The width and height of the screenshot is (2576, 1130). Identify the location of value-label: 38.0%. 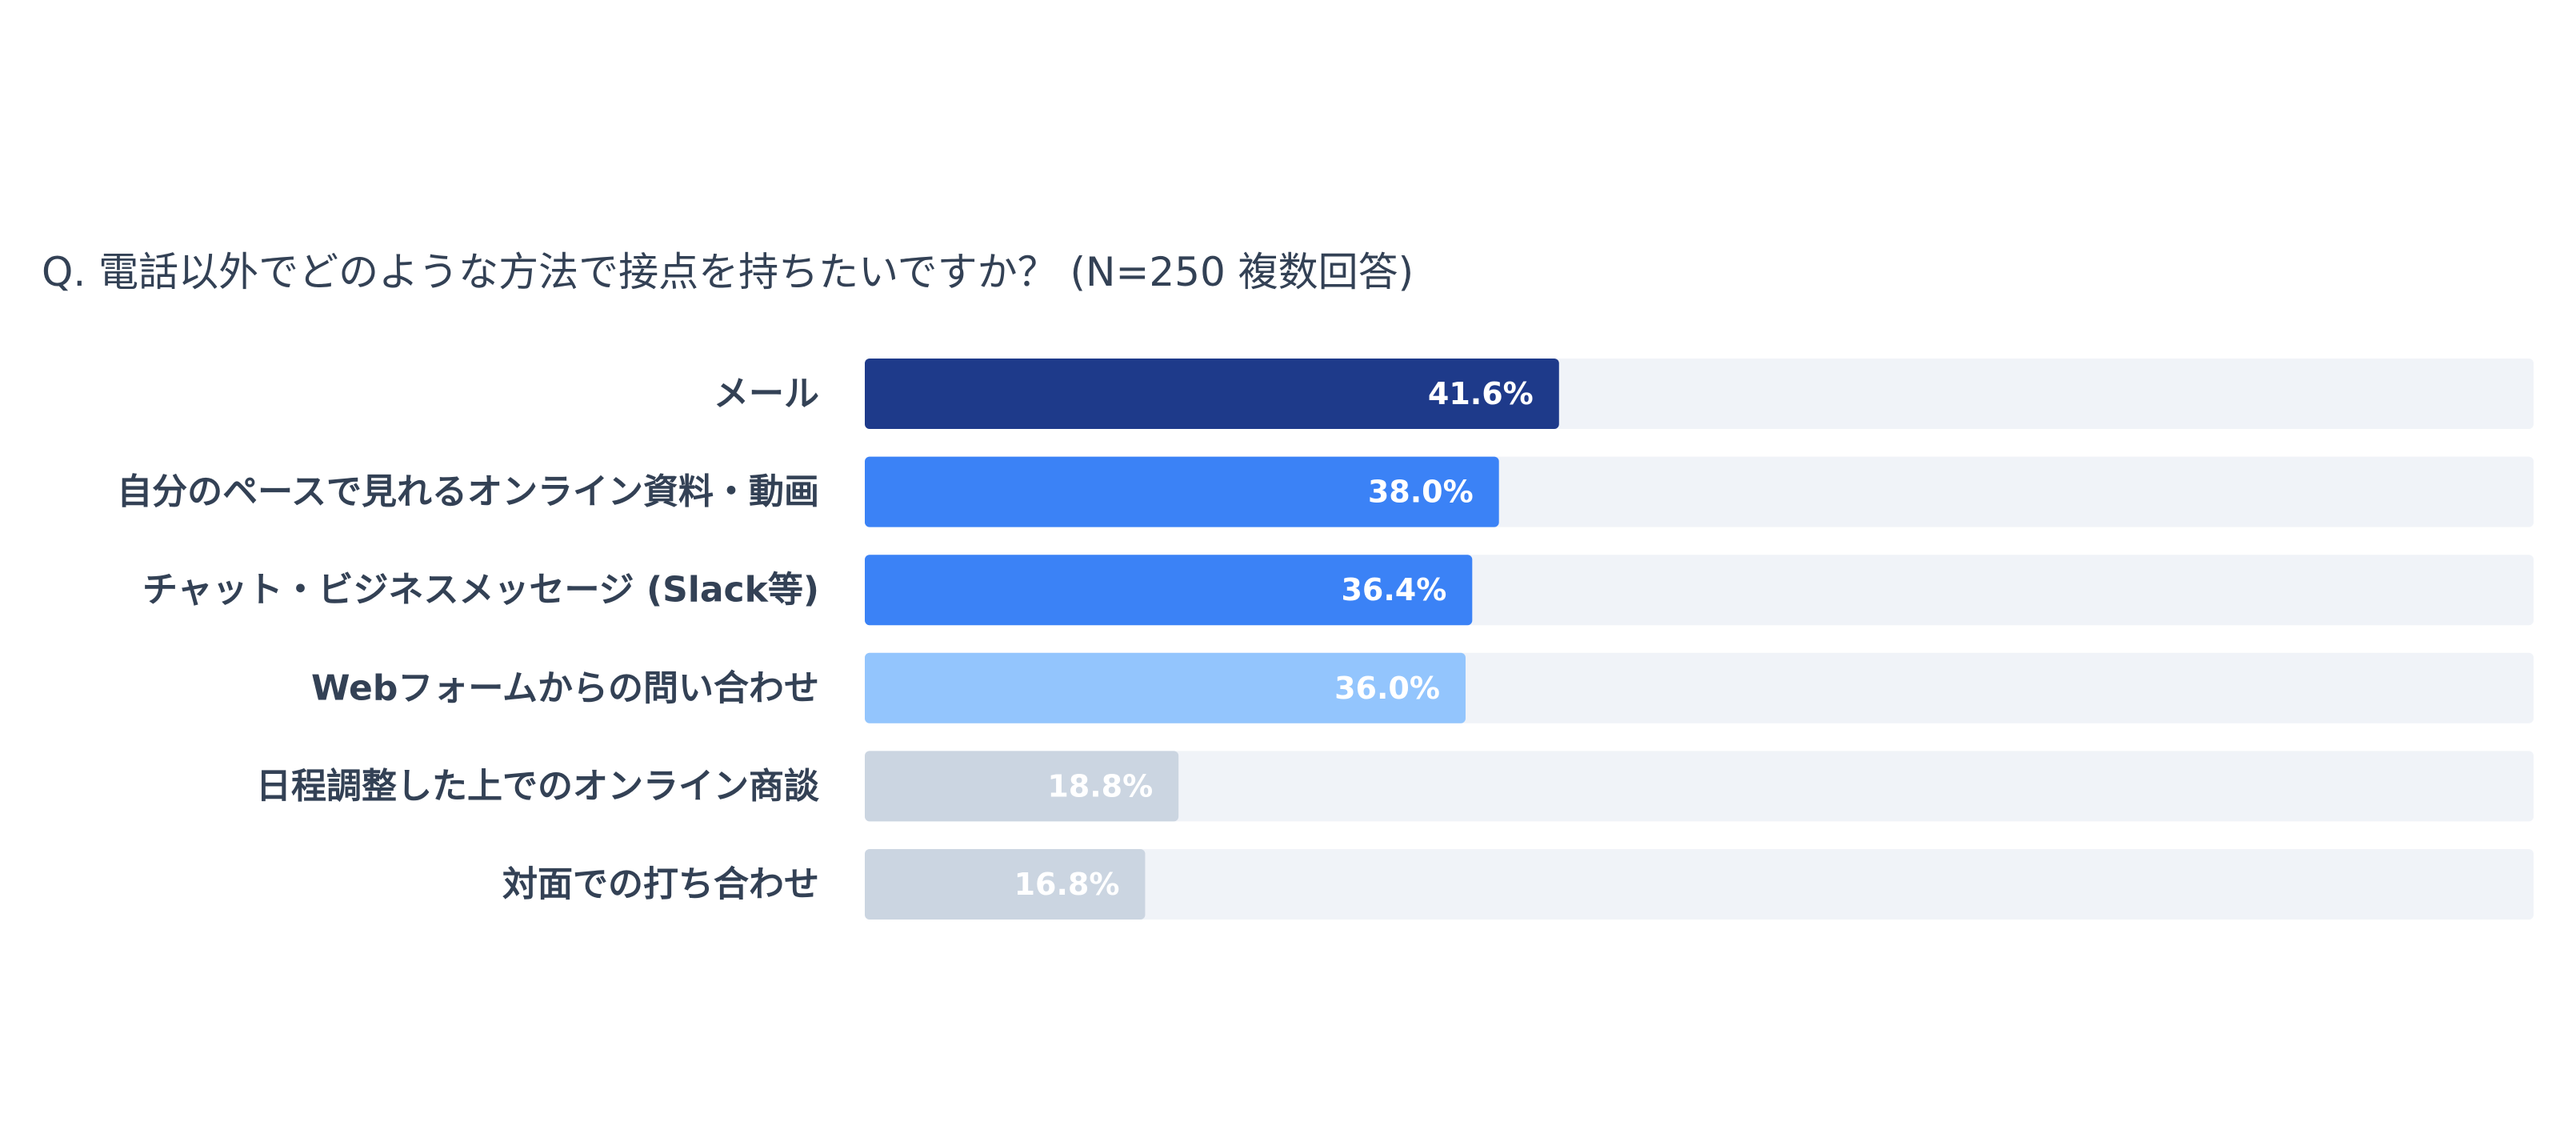
(1421, 492).